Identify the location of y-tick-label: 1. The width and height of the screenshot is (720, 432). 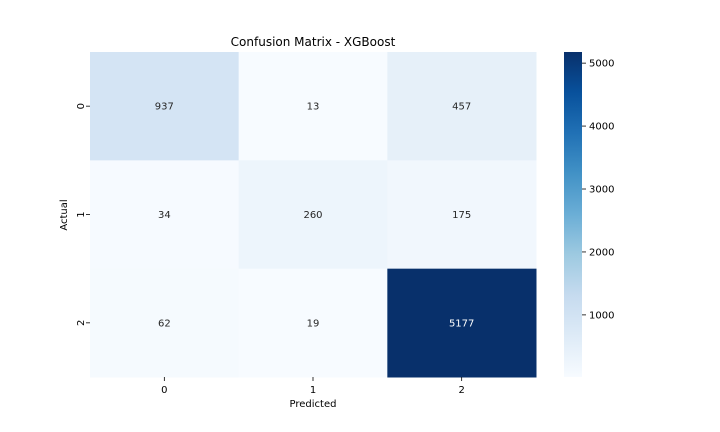
(81, 214).